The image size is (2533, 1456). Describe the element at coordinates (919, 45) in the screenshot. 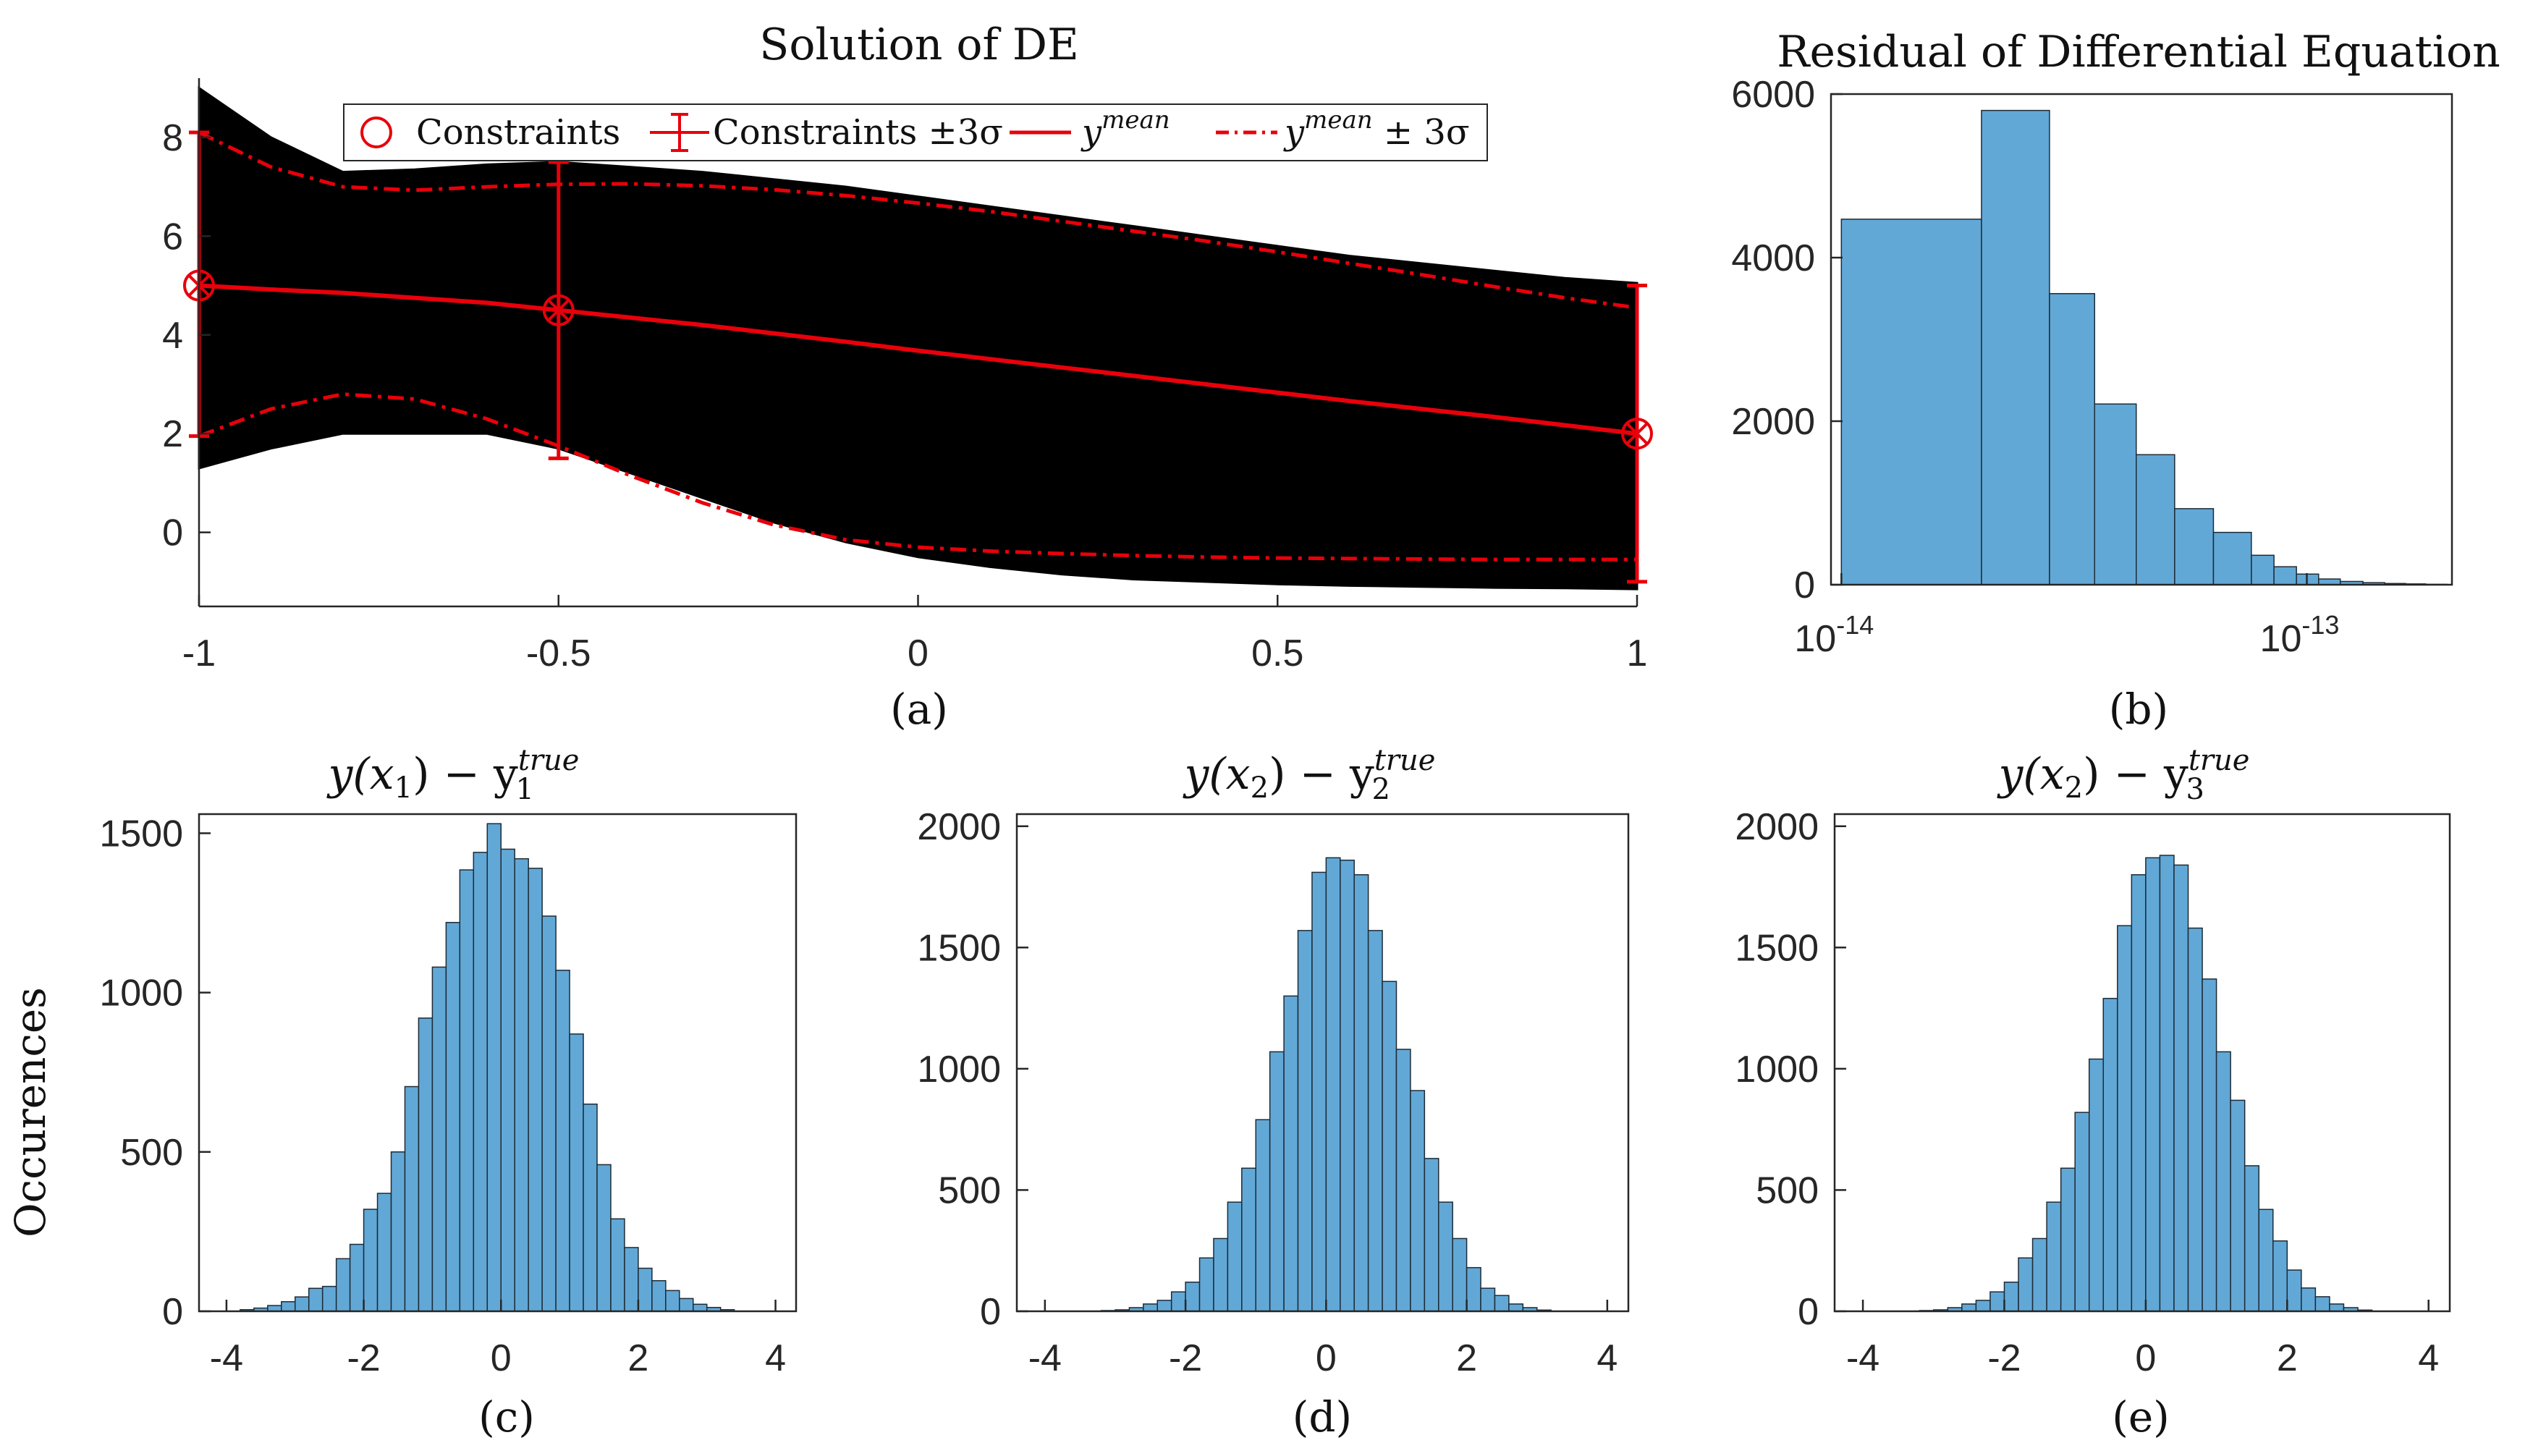

I see `panel-a-title: Solution of DE` at that location.